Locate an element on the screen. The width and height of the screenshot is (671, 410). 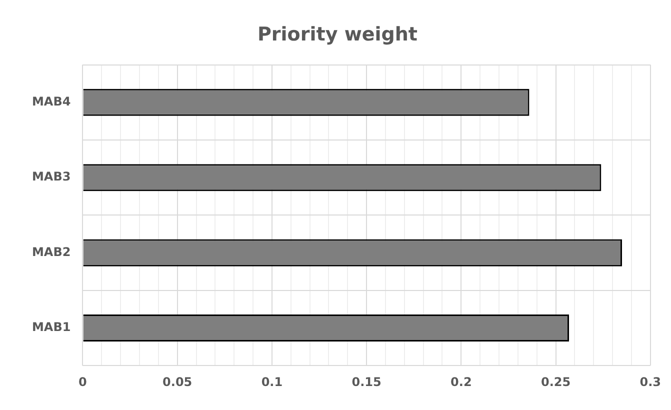
y-tick-label: MAB1 is located at coordinates (51, 327).